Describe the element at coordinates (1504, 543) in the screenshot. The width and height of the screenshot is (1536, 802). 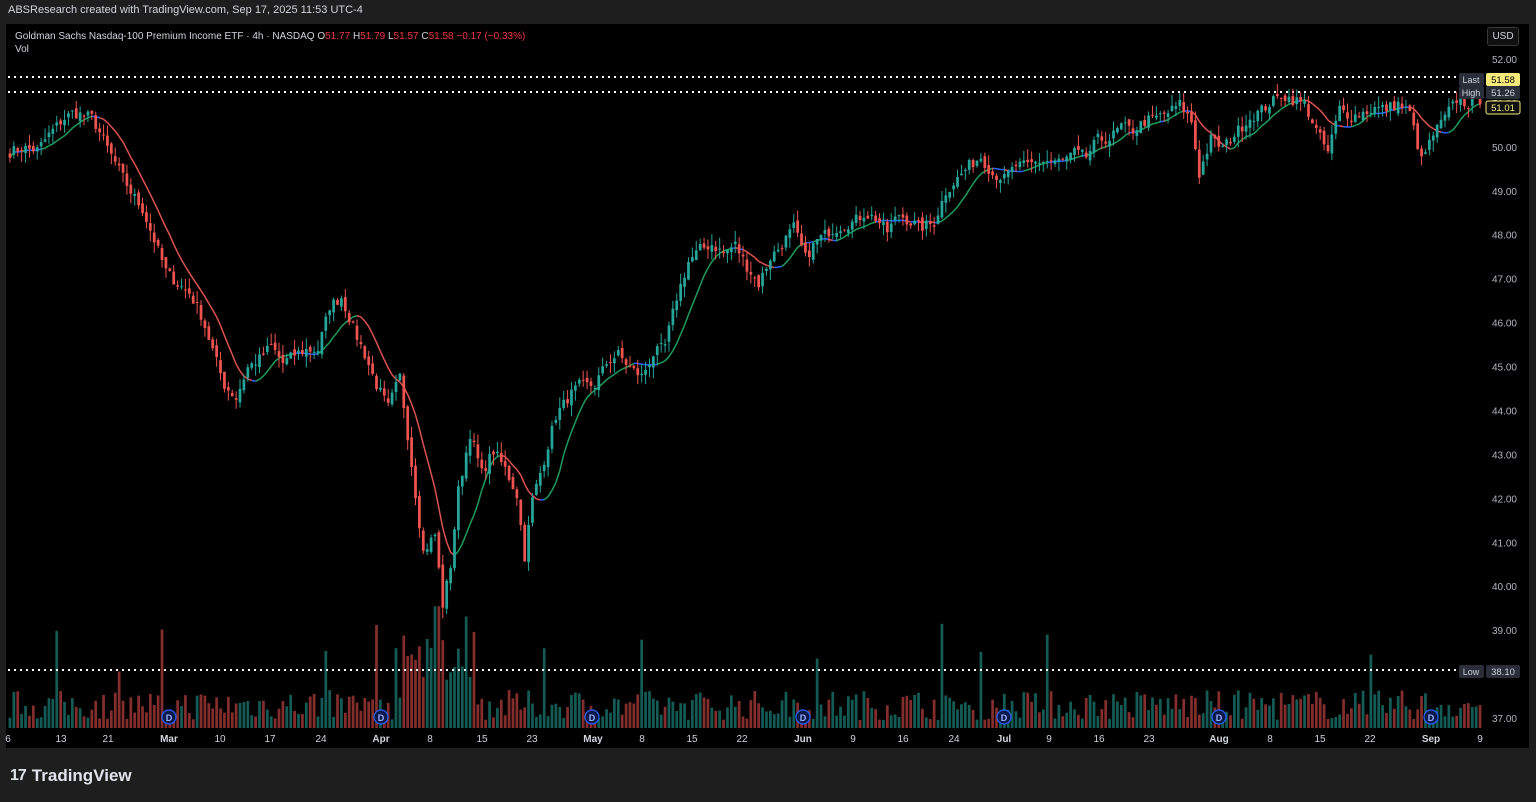
I see `price-axis-tick-label: 41.00` at that location.